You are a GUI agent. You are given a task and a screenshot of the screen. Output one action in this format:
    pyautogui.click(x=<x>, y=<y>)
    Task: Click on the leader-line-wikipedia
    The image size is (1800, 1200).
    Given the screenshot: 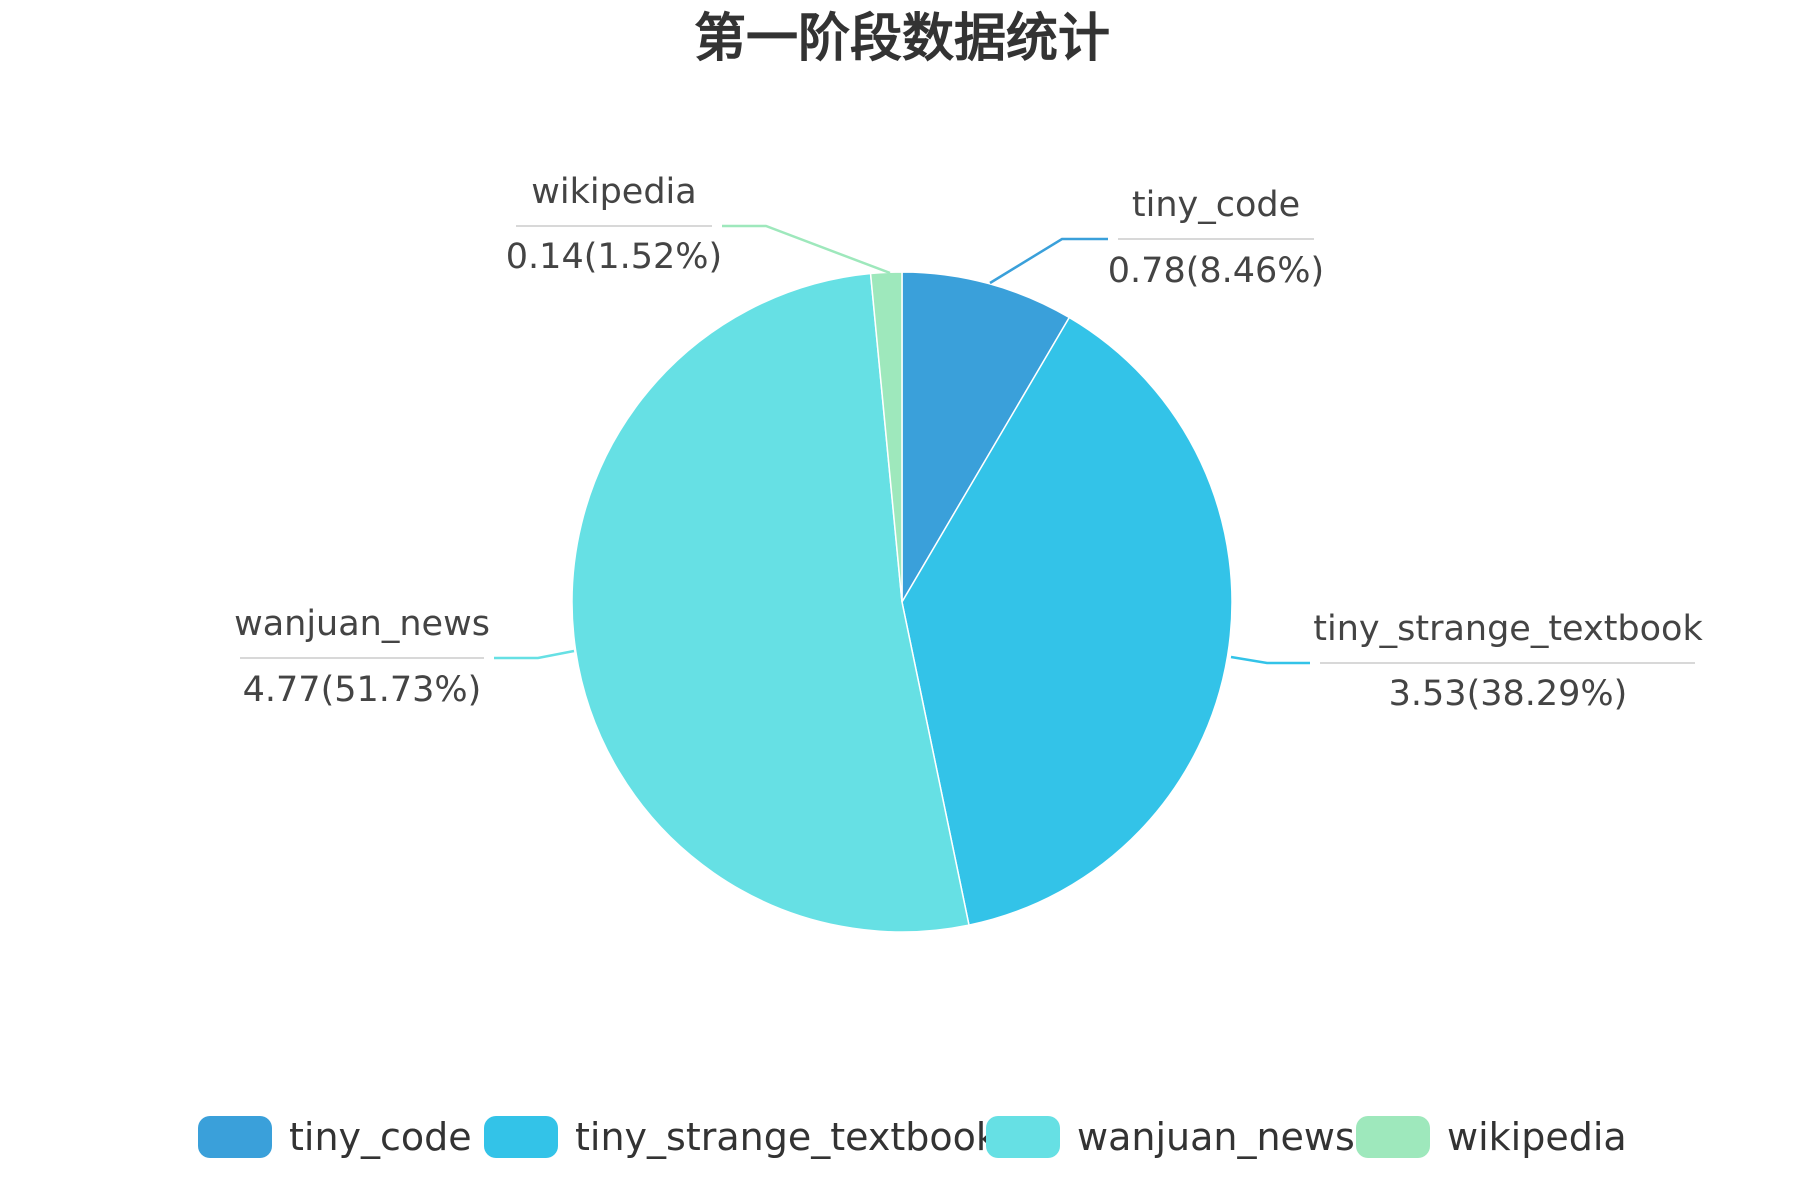 What is the action you would take?
    pyautogui.click(x=806, y=249)
    